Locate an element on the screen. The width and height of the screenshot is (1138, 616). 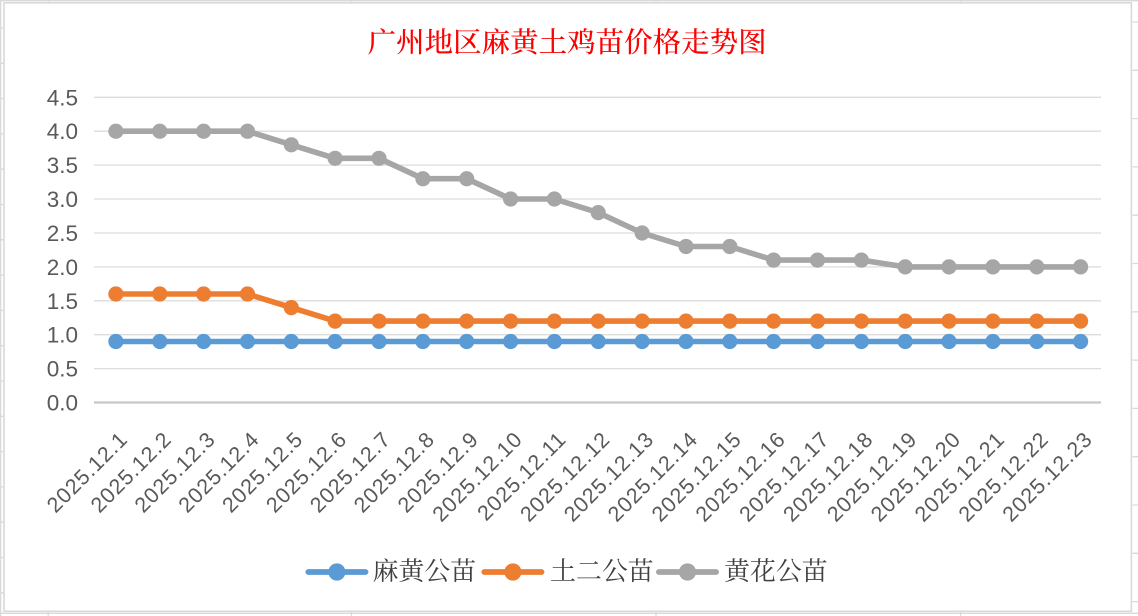
svg-text: 1.0 is located at coordinates (62, 335).